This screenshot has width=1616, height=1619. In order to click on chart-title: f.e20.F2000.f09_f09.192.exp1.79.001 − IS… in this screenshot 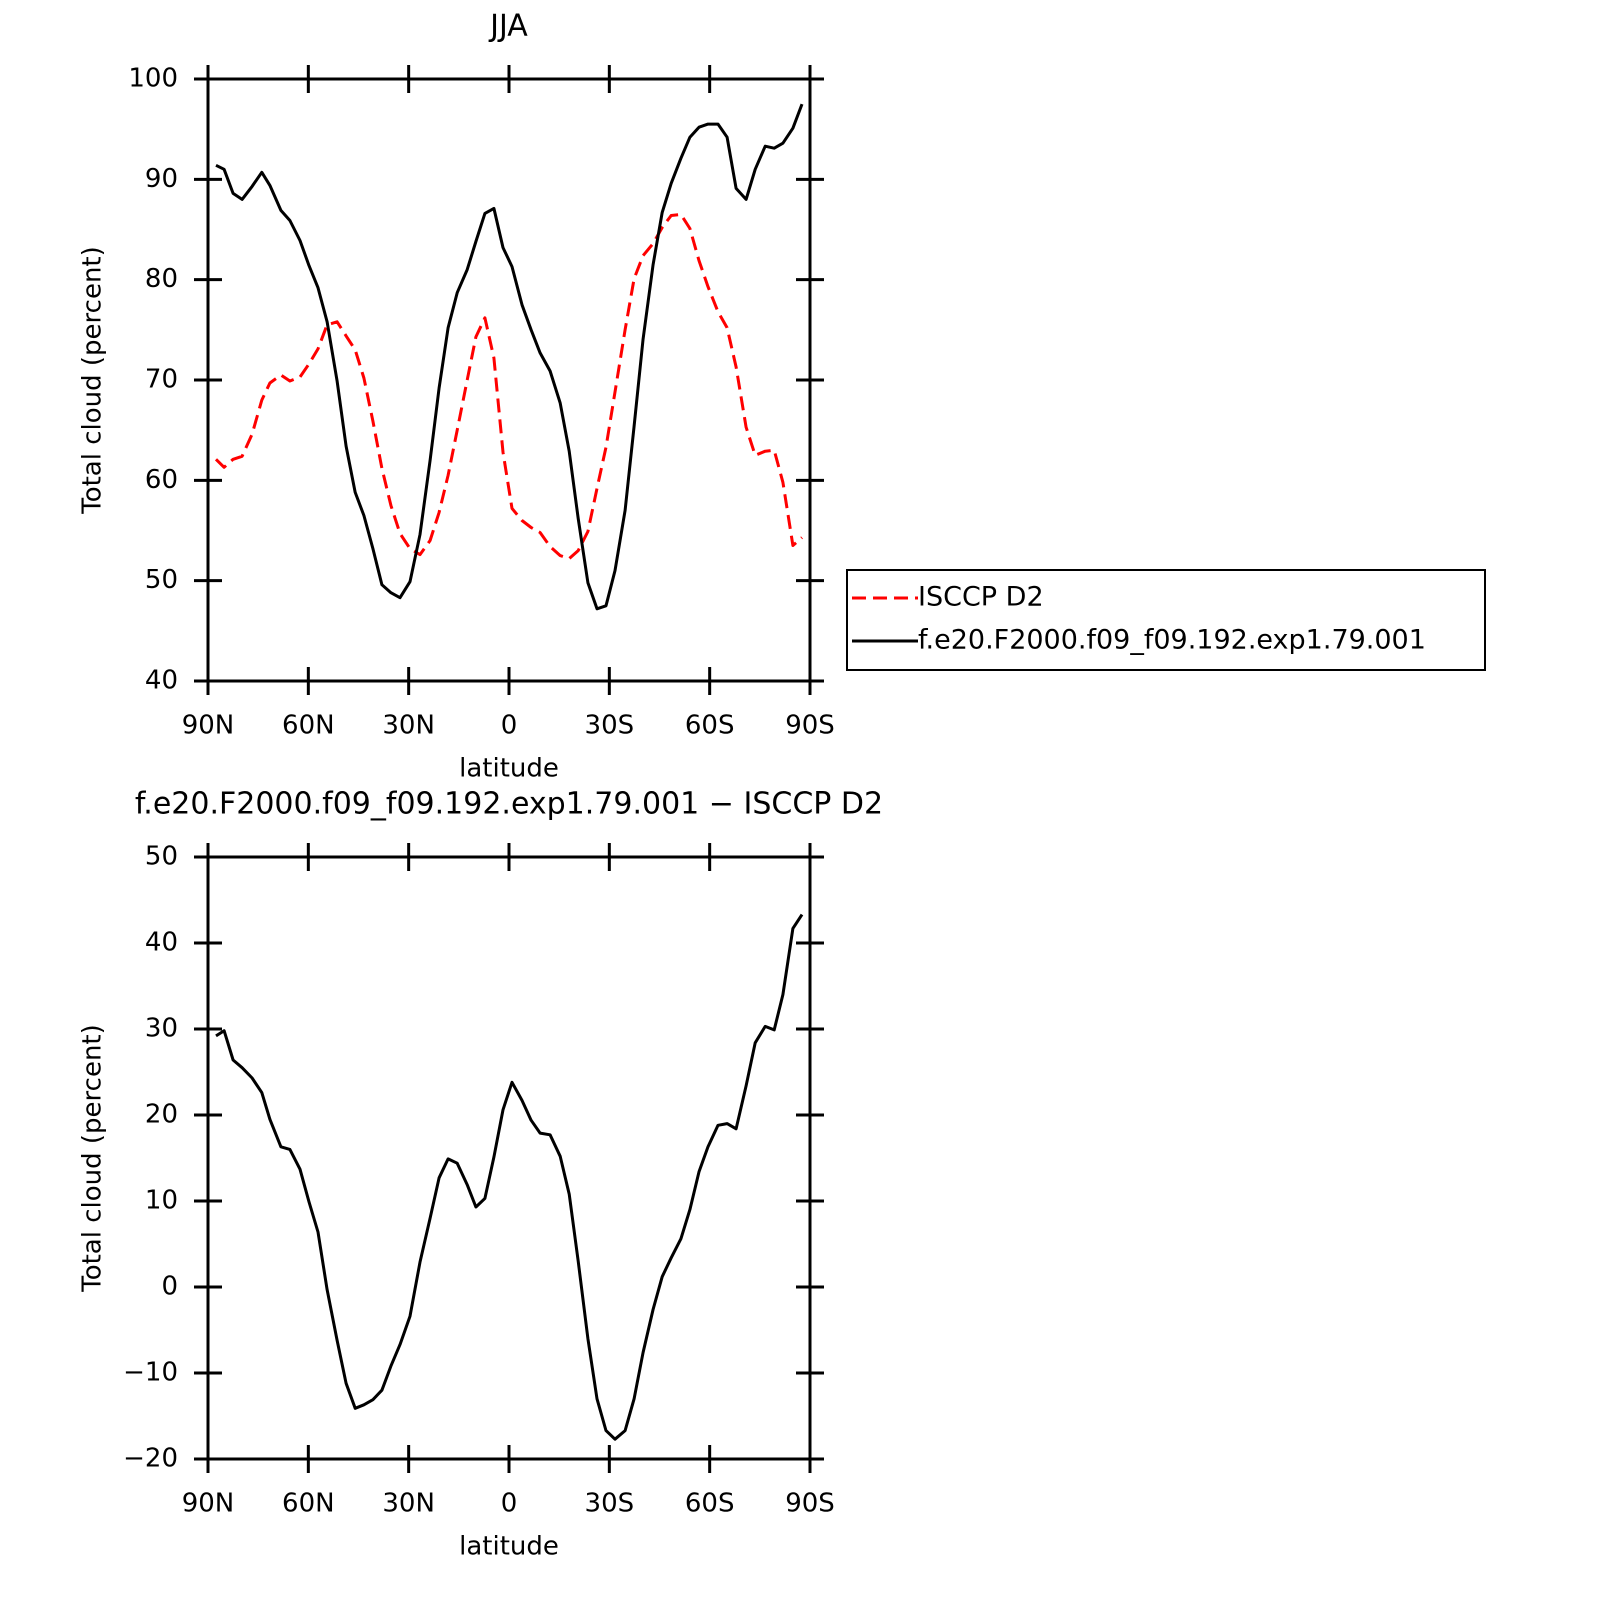, I will do `click(509, 804)`.